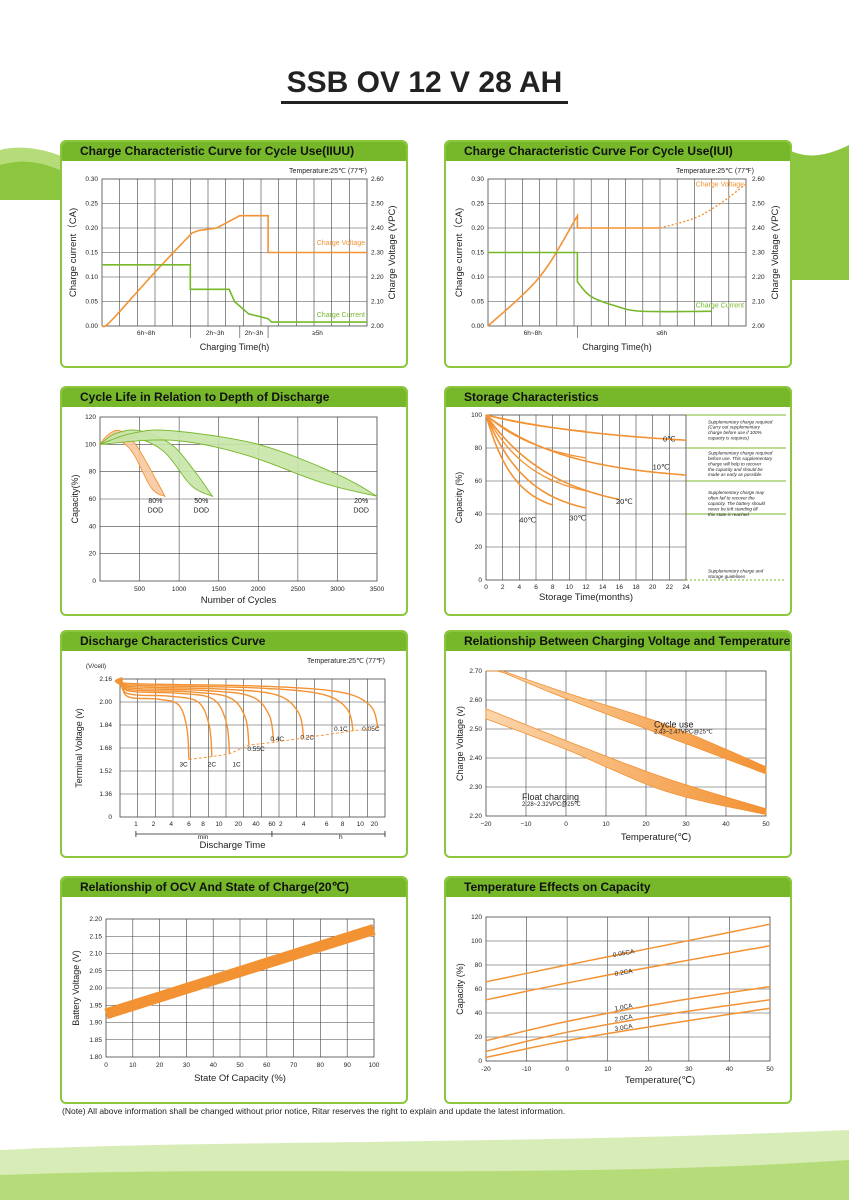 The image size is (849, 1200). I want to click on x-segment-label: 6h~8h, so click(533, 333).